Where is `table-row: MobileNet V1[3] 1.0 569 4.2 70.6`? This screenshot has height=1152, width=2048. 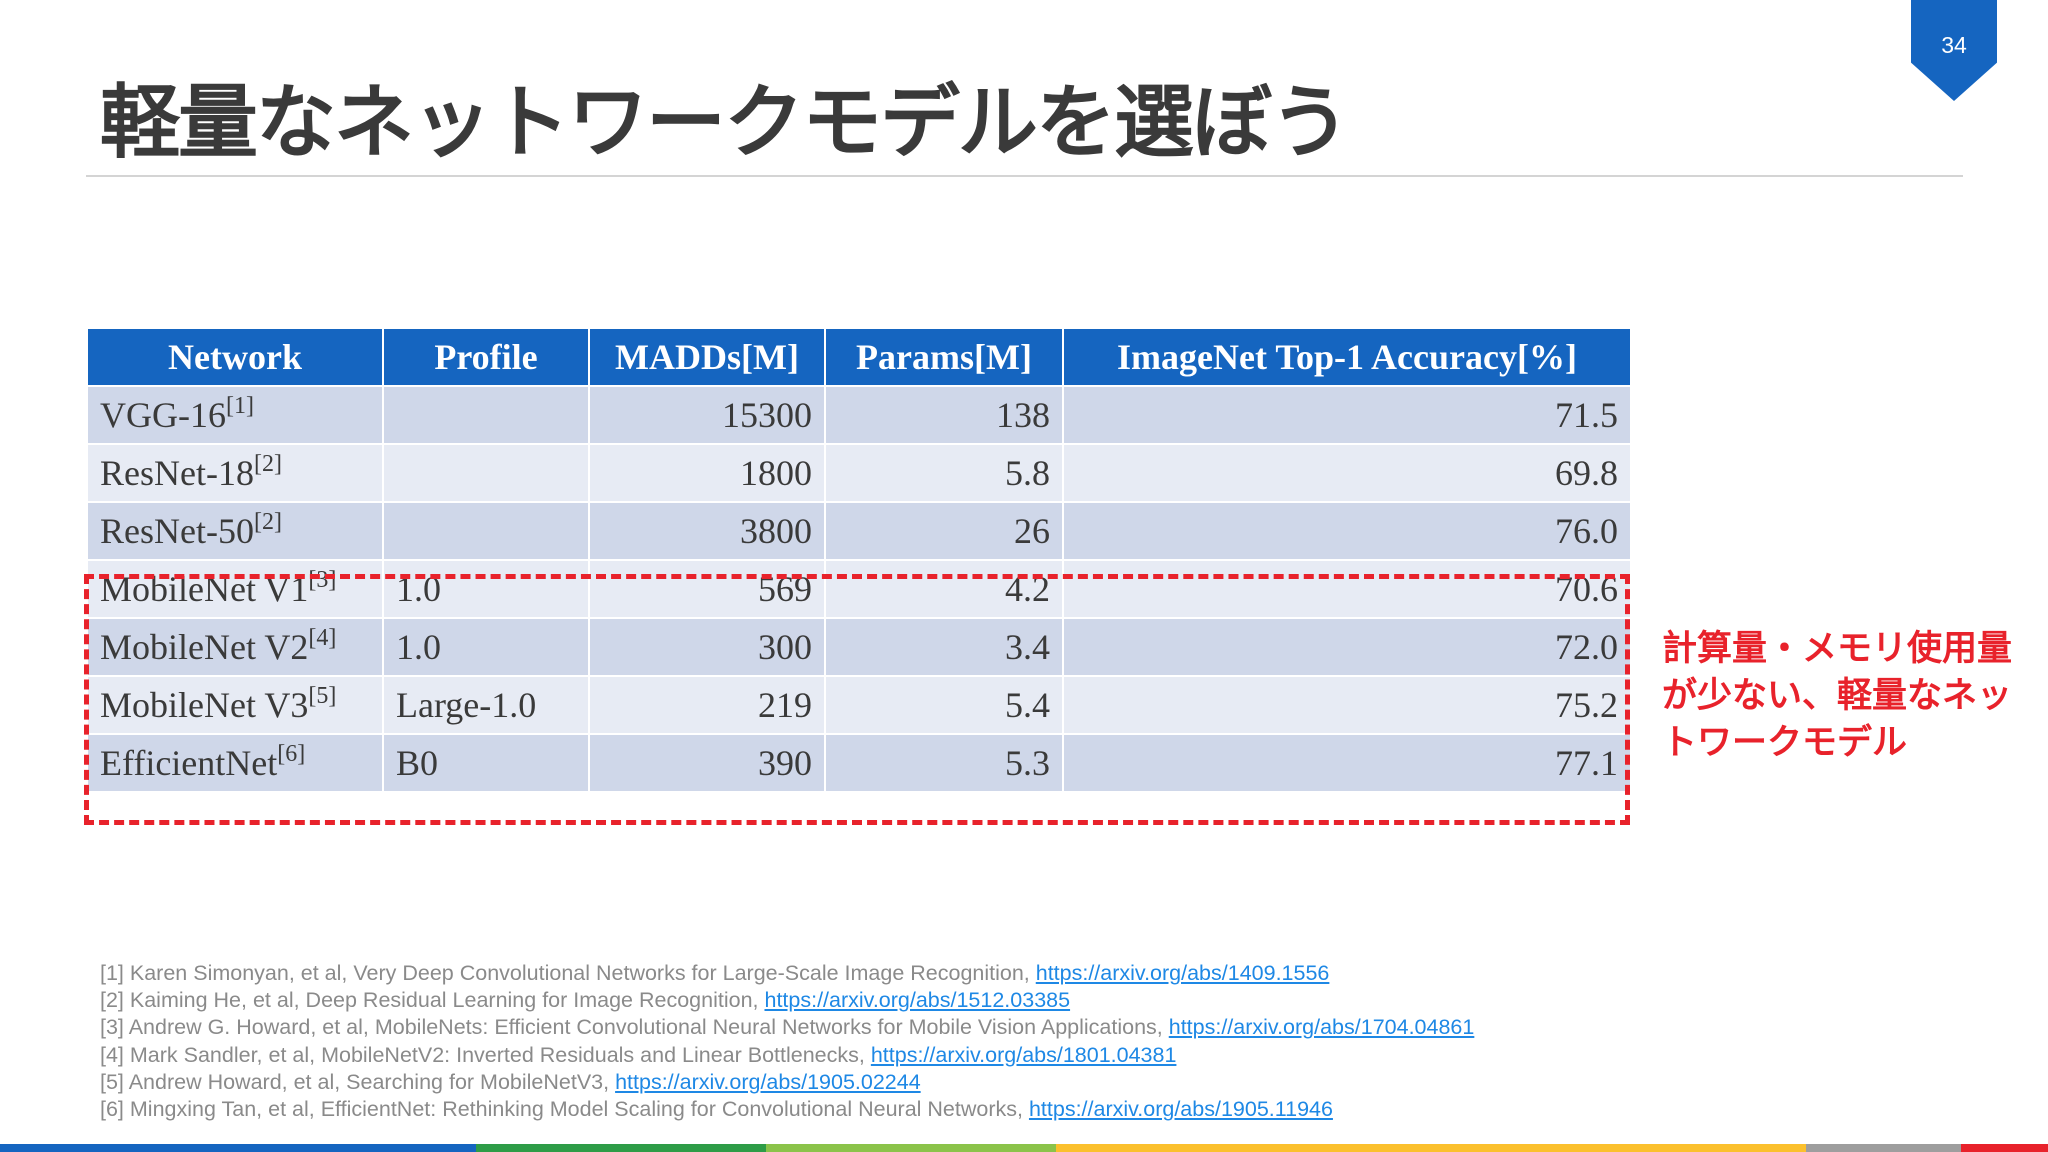
table-row: MobileNet V1[3] 1.0 569 4.2 70.6 is located at coordinates (859, 589).